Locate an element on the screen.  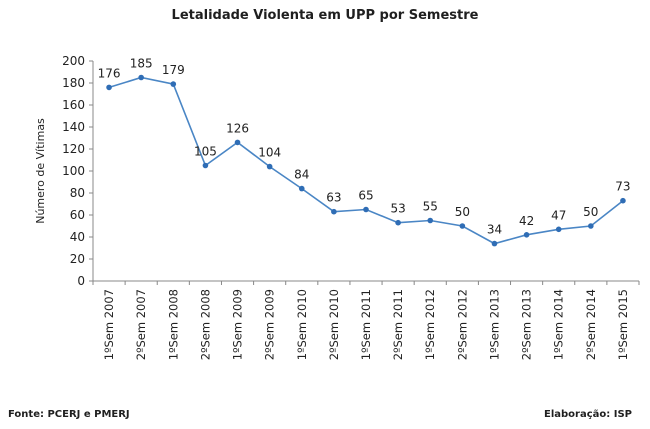
y-tick-label: 160 is located at coordinates (73, 105).